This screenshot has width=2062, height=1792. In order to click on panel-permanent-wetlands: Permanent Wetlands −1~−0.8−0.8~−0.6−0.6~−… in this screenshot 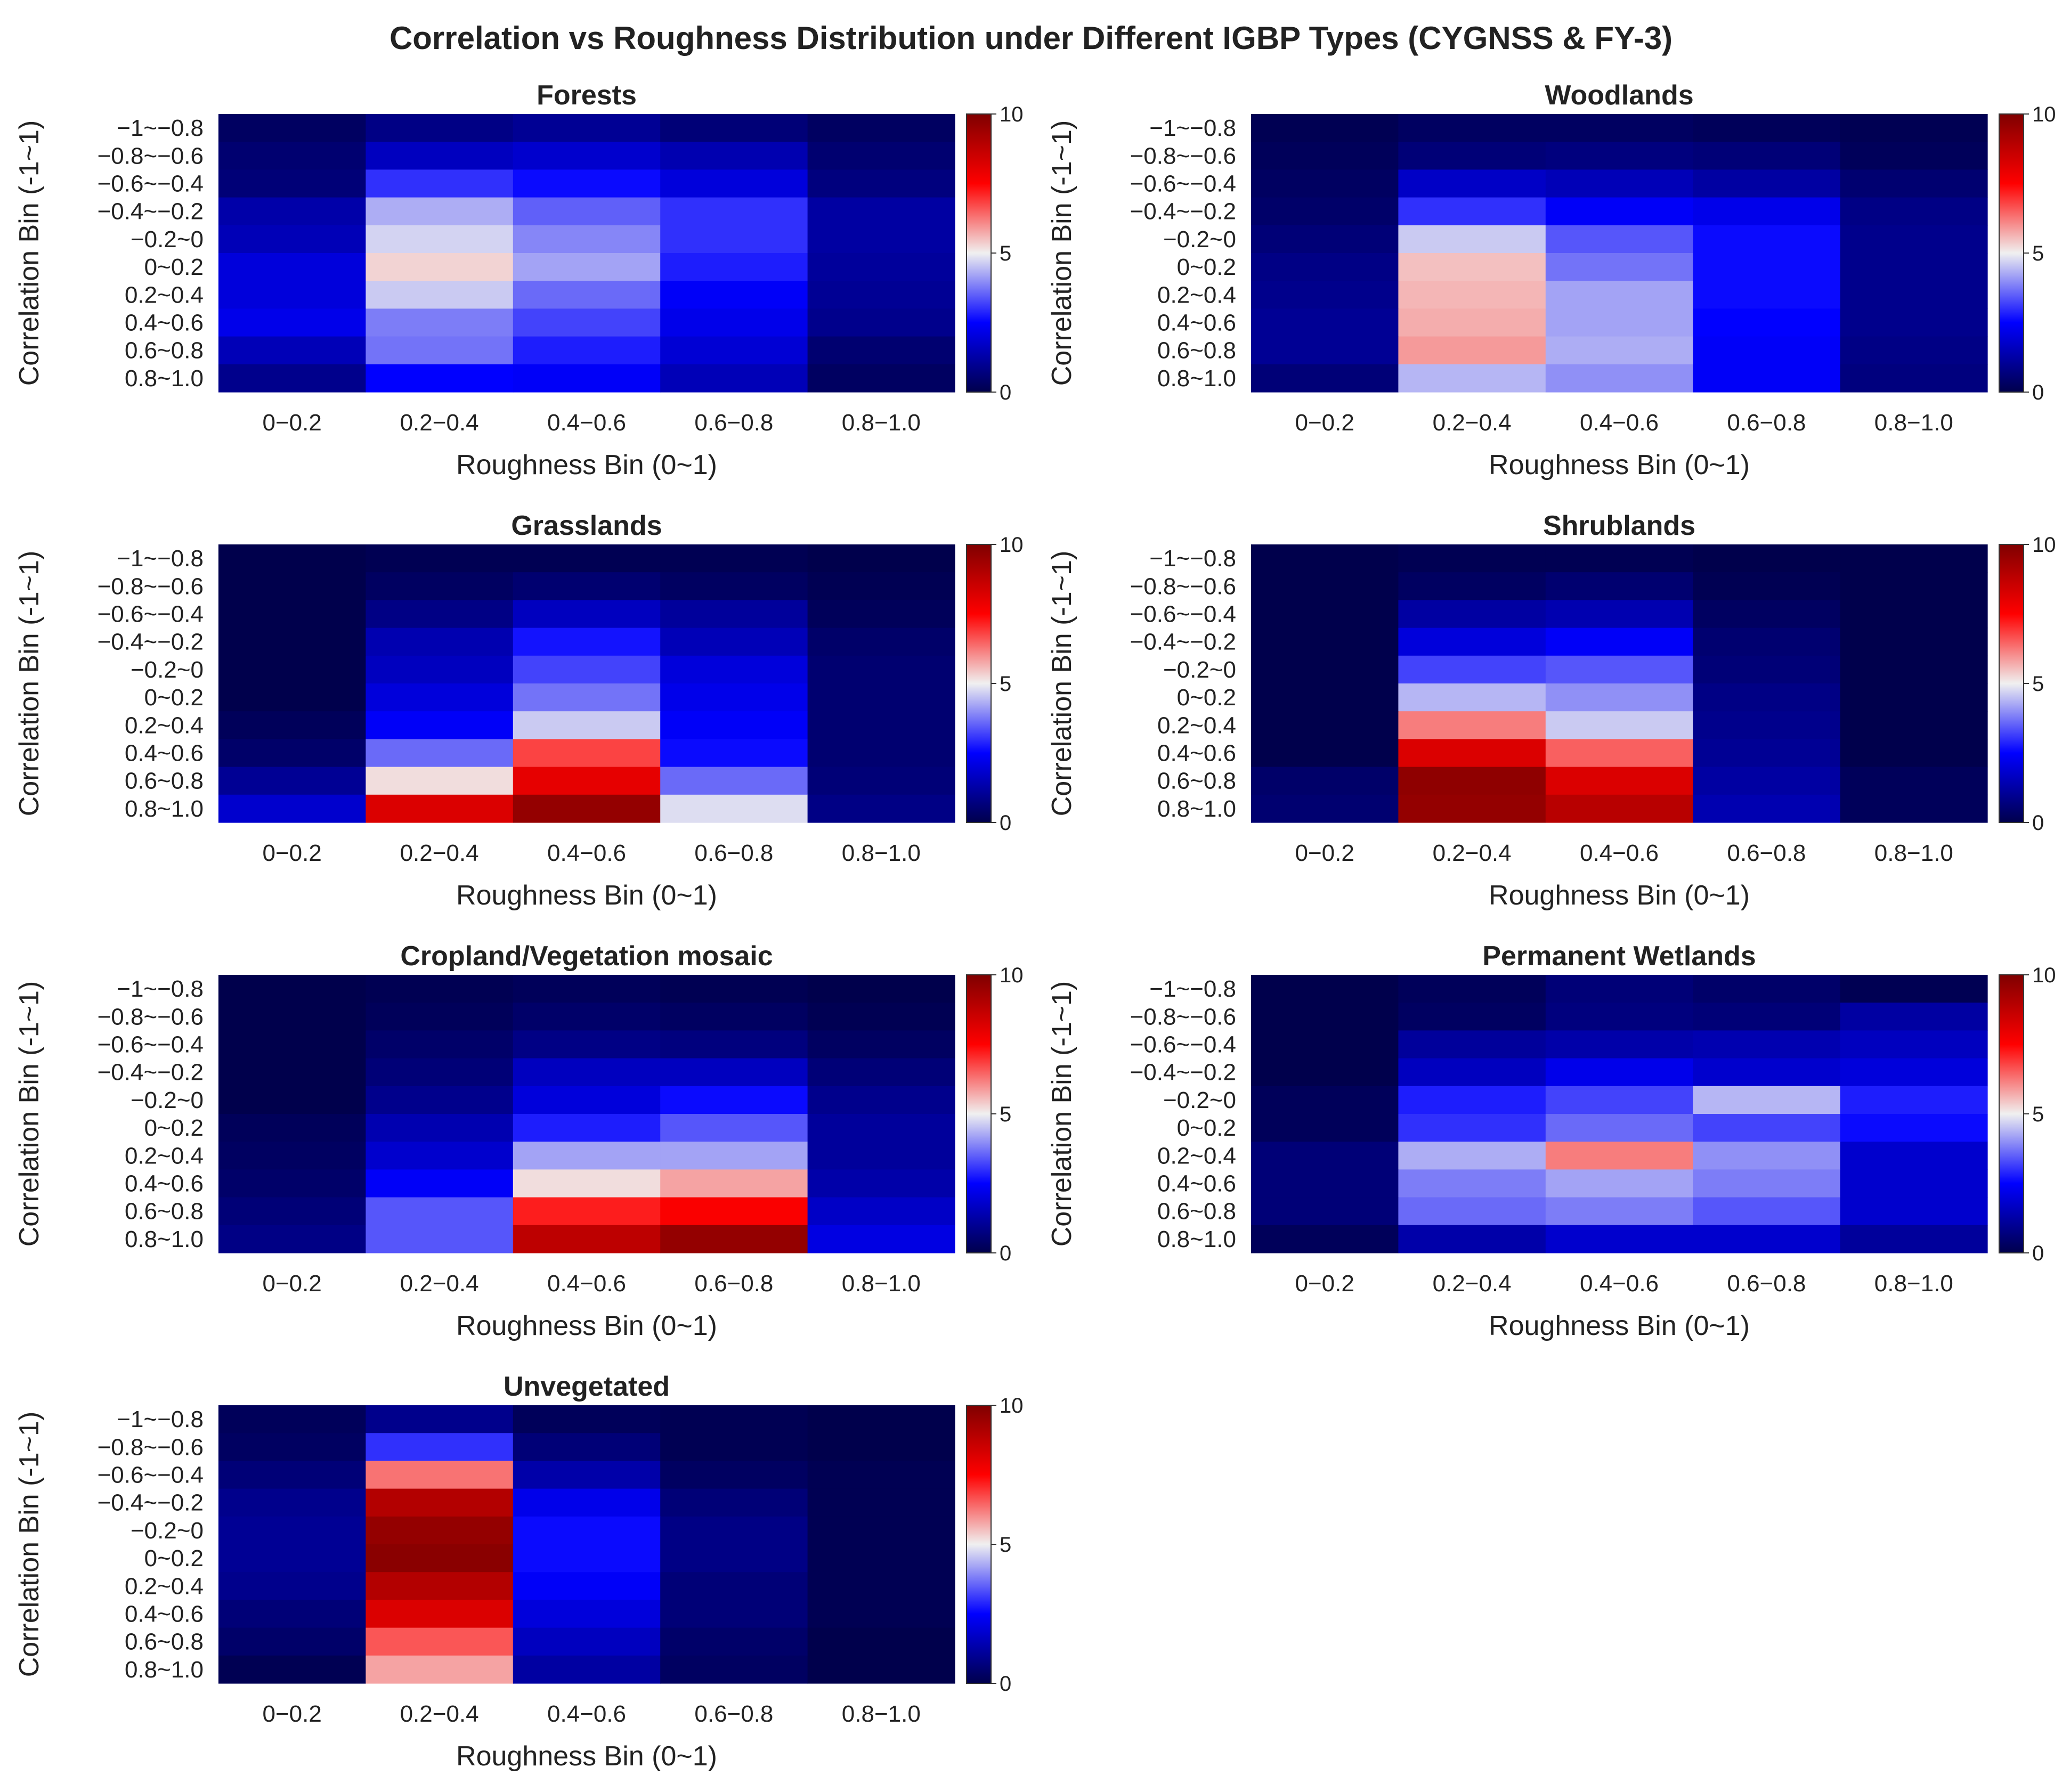, I will do `click(1551, 1141)`.